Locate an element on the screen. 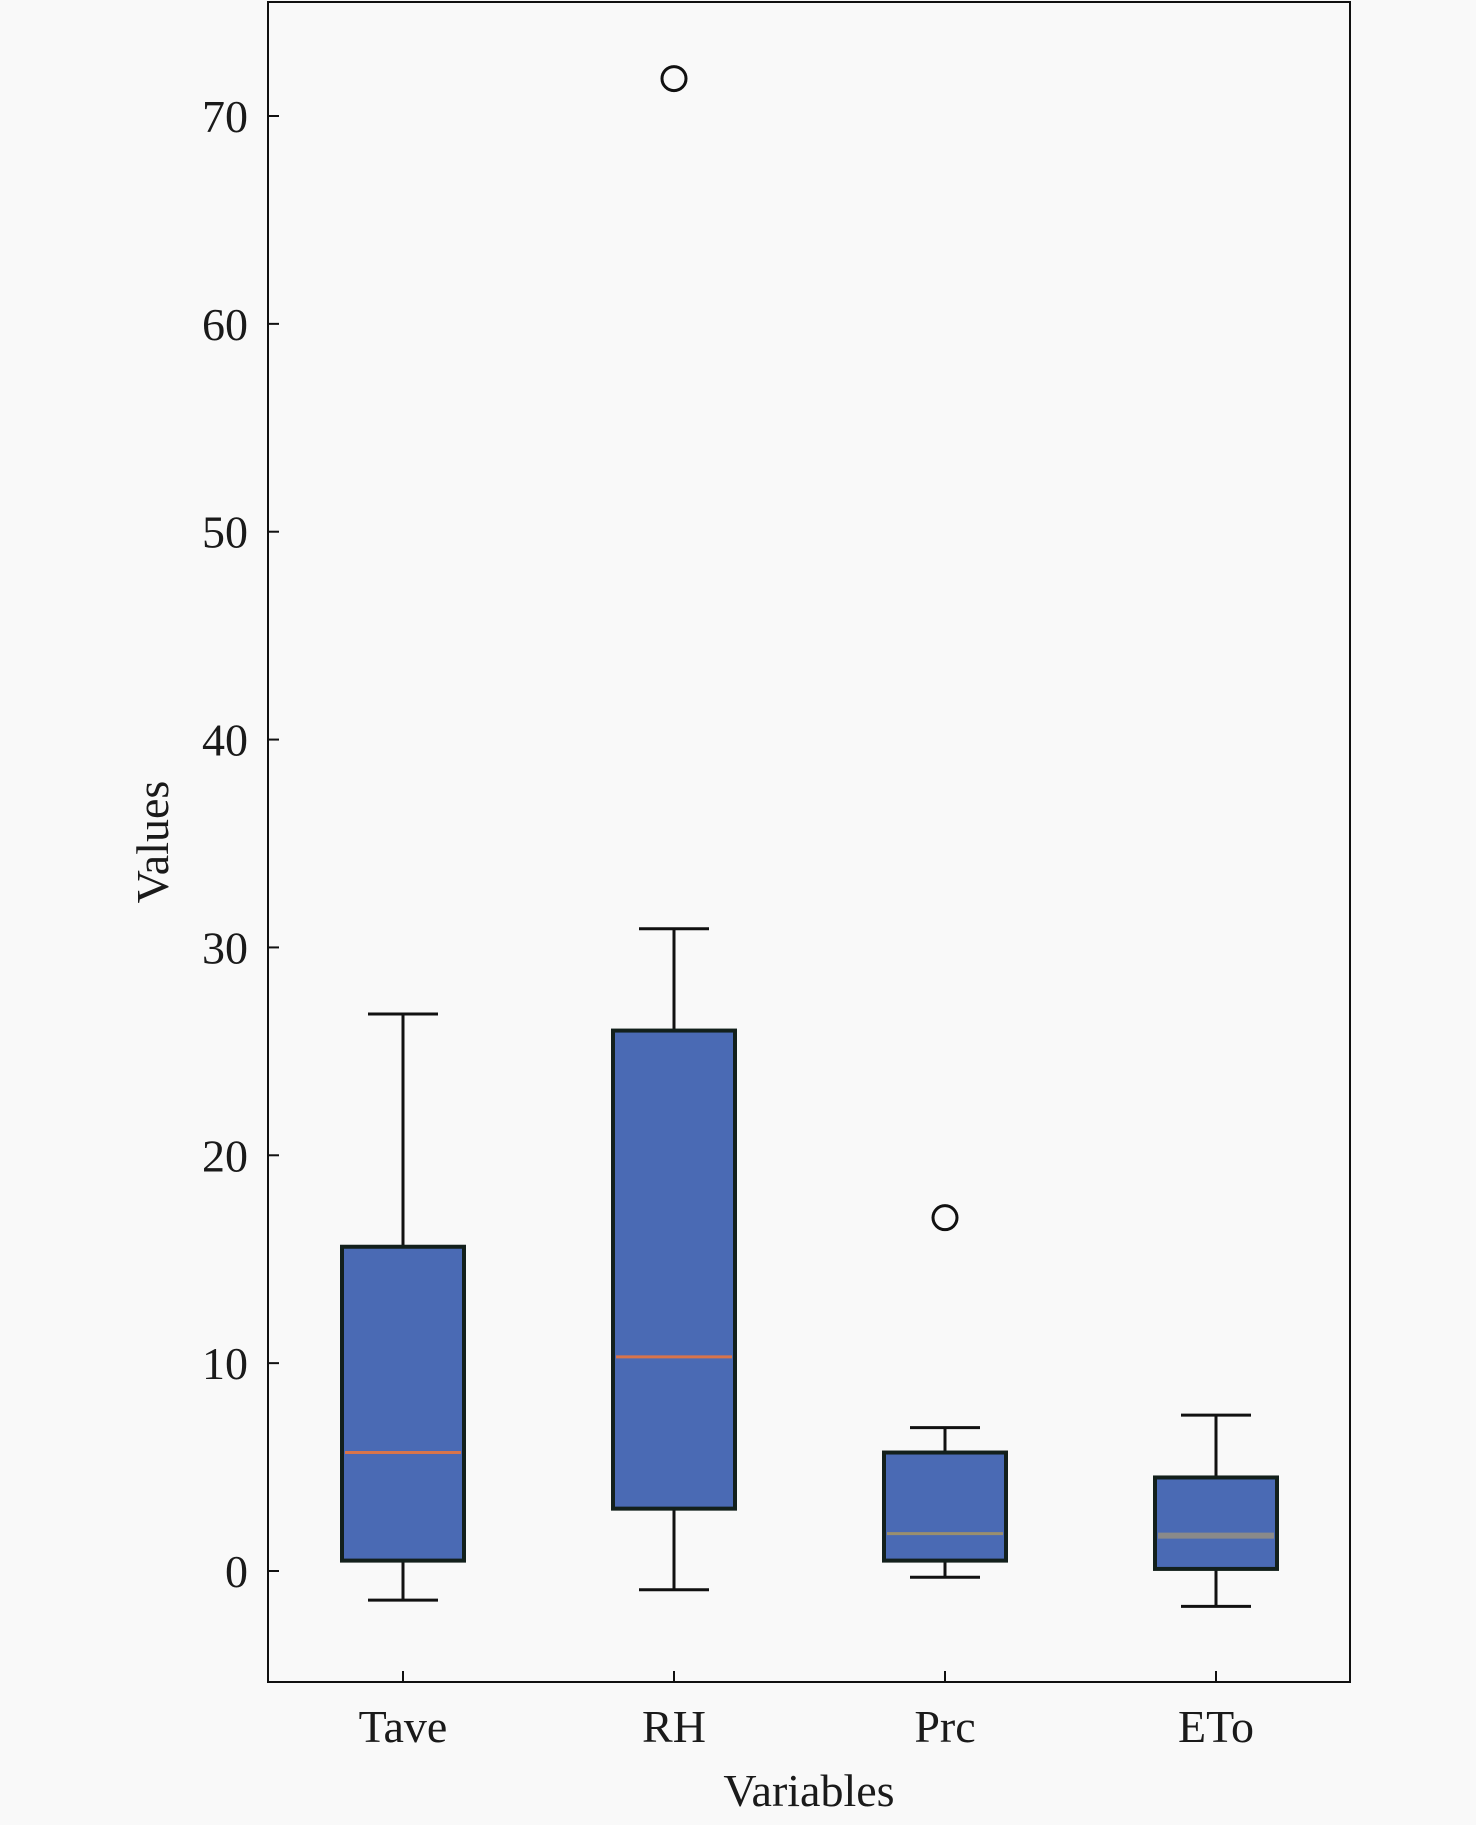  box-group-rh is located at coordinates (674, 828).